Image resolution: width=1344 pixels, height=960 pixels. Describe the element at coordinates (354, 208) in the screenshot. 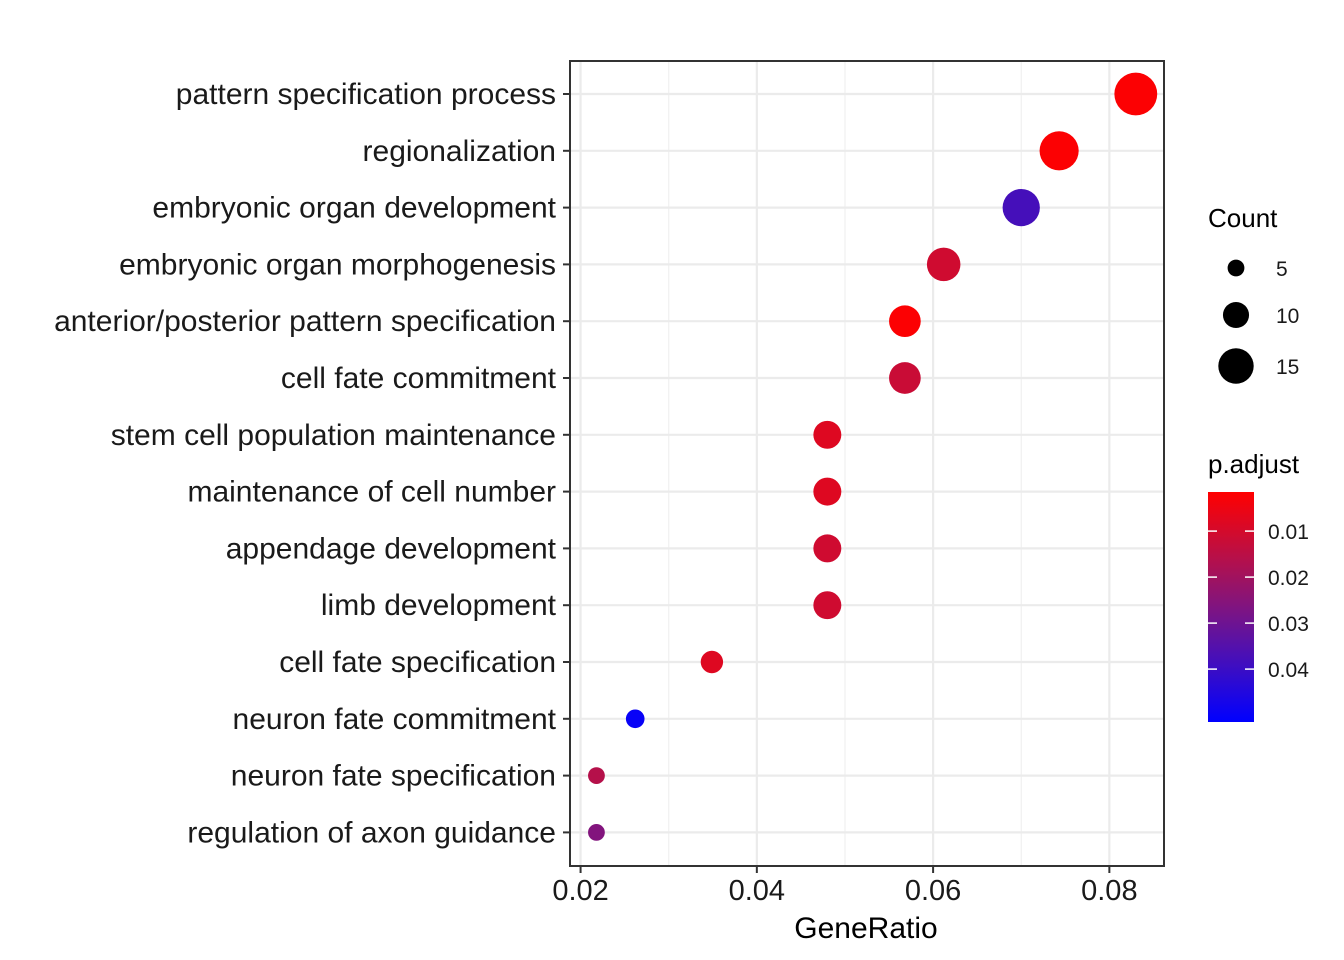

I see `y-tick-label: embryonic organ development` at that location.